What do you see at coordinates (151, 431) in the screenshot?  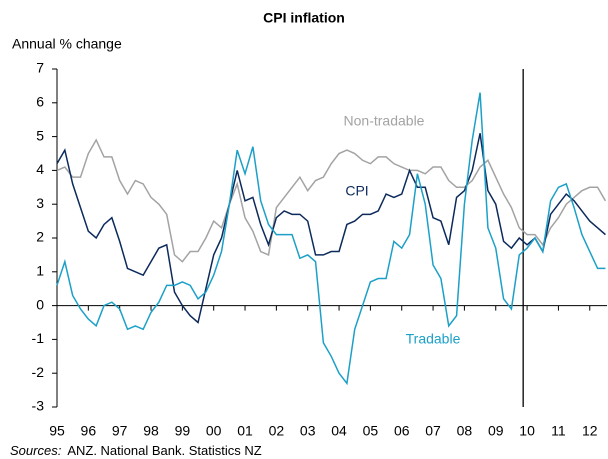 I see `x-tick-label: 98` at bounding box center [151, 431].